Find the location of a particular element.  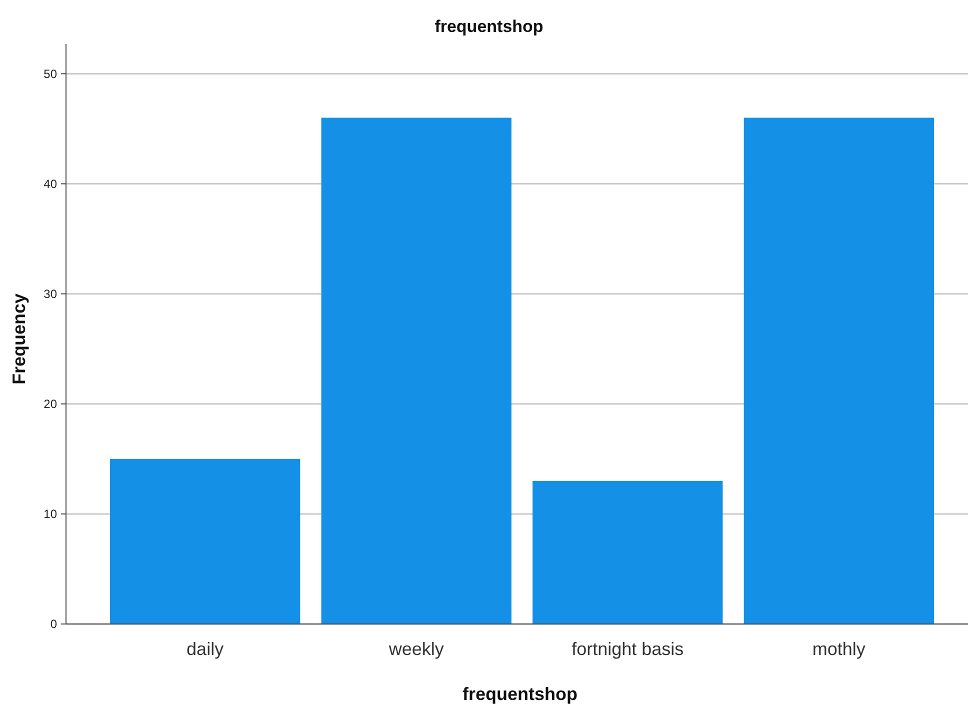

x-tick-label: fortnight basis is located at coordinates (628, 649).